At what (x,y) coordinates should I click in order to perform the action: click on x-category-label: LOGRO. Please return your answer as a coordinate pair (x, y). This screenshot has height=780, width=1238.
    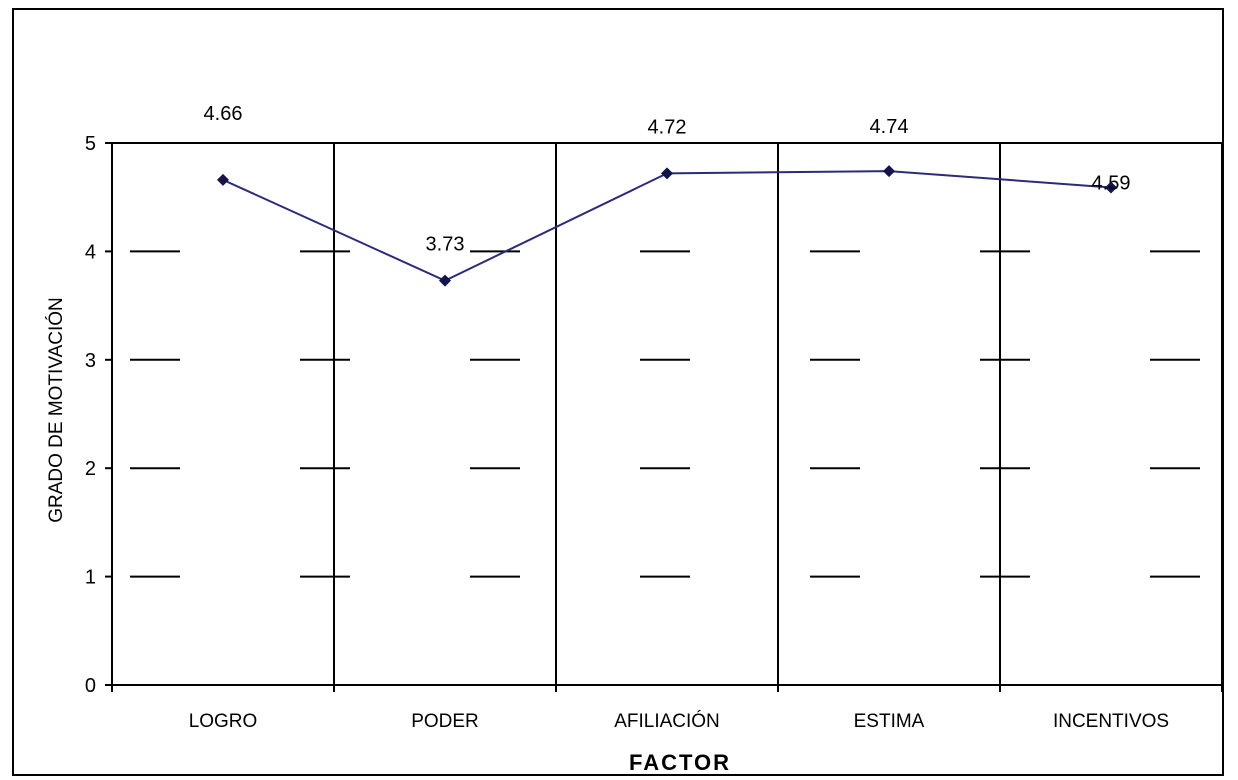
    Looking at the image, I should click on (223, 721).